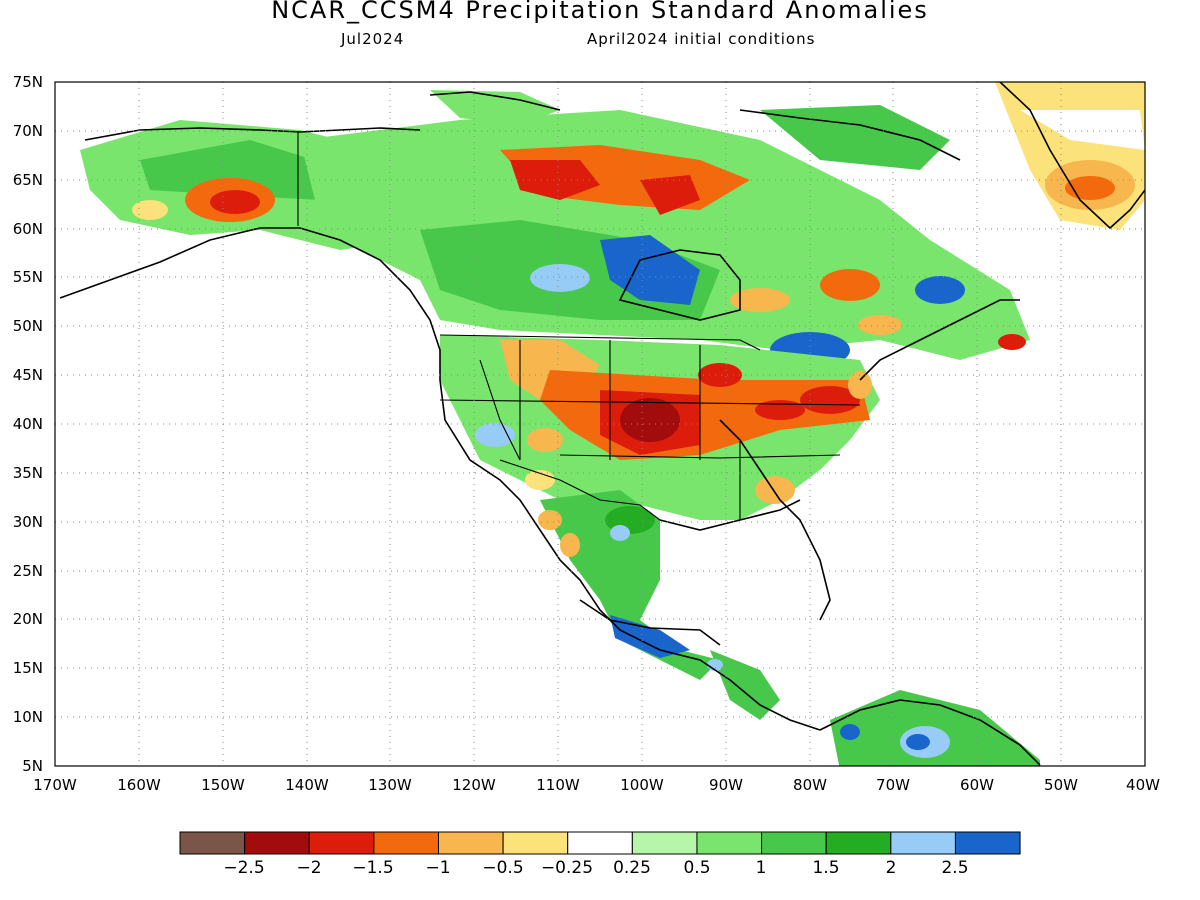 This screenshot has height=900, width=1200. Describe the element at coordinates (474, 785) in the screenshot. I see `lon-label: 120W` at that location.